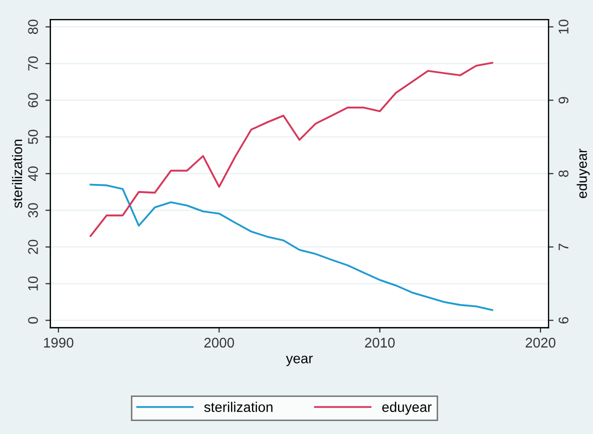 This screenshot has height=434, width=593. Describe the element at coordinates (583, 173) in the screenshot. I see `y2-axis-title: eduyear` at that location.